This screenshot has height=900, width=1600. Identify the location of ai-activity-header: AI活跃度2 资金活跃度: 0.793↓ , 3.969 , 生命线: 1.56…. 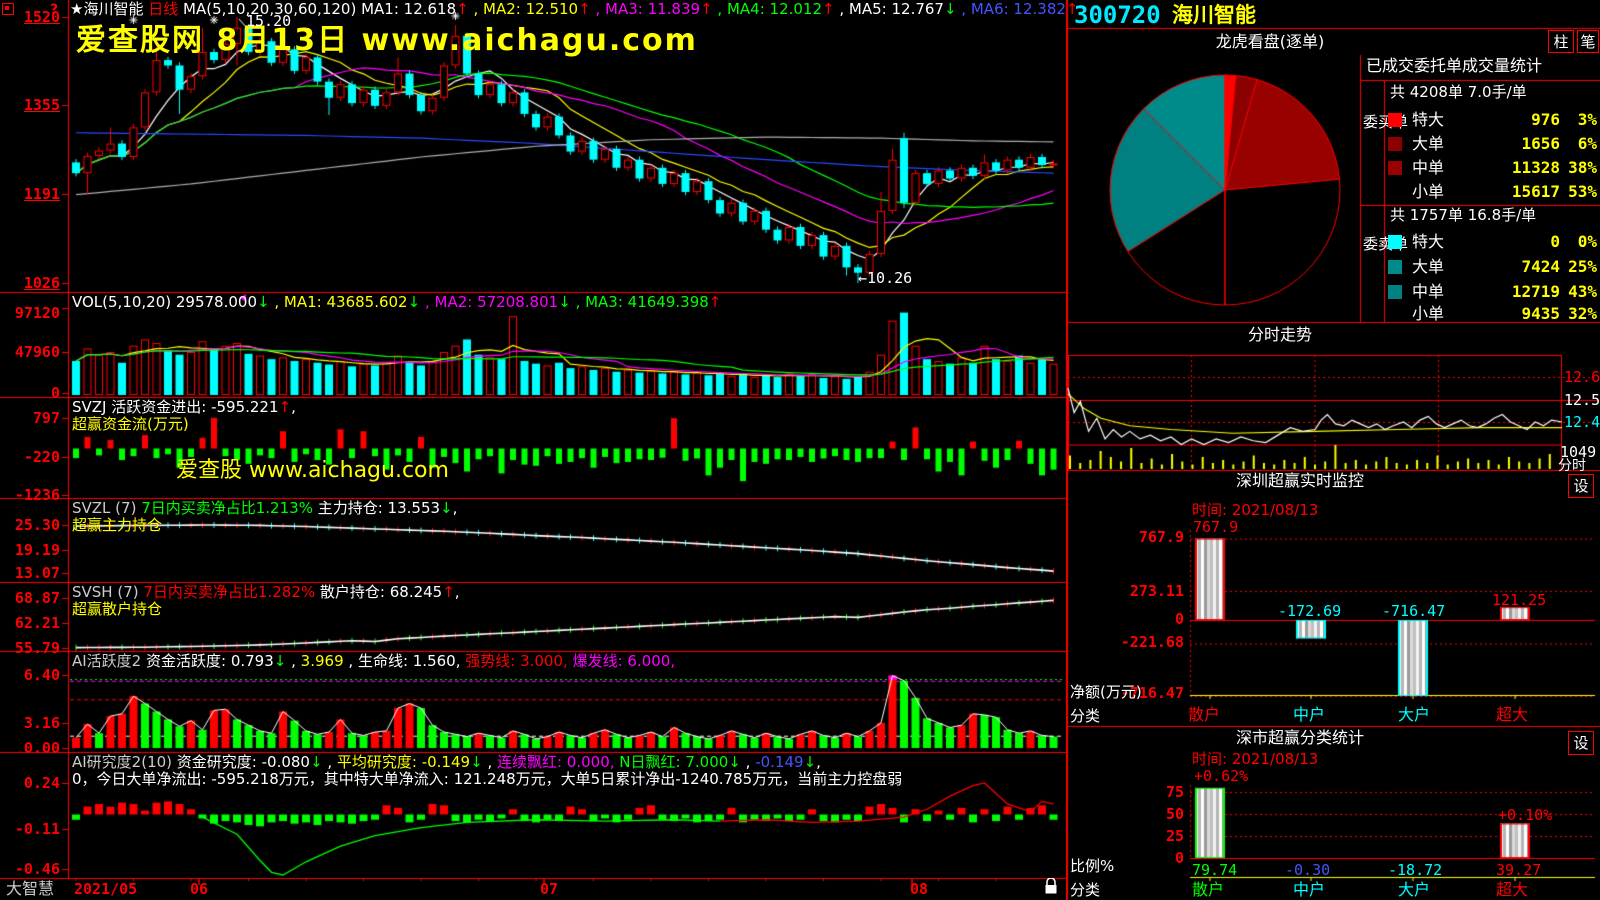
(373, 661).